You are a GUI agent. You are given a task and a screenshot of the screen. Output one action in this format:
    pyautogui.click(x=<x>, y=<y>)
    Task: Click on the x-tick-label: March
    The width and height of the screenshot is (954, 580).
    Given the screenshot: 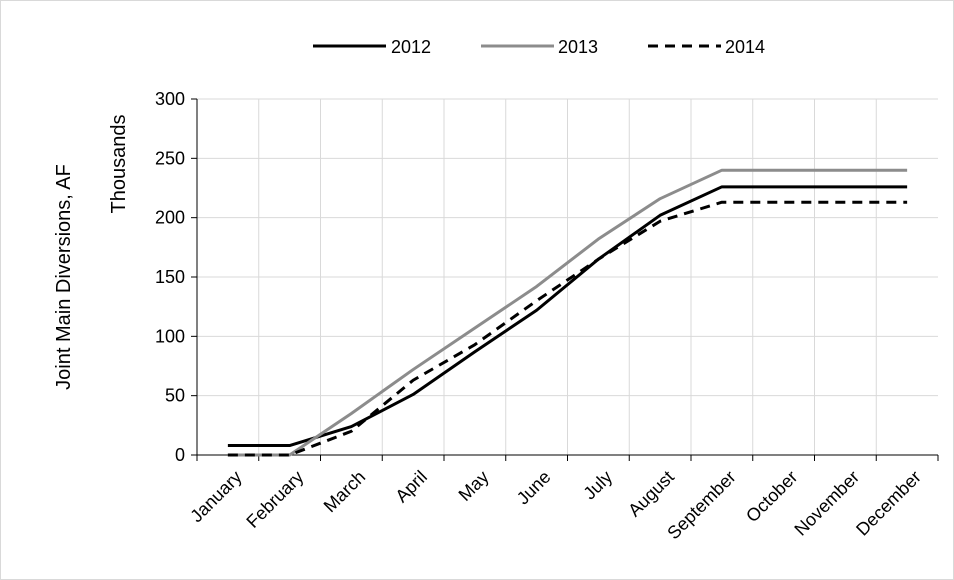 What is the action you would take?
    pyautogui.click(x=345, y=492)
    